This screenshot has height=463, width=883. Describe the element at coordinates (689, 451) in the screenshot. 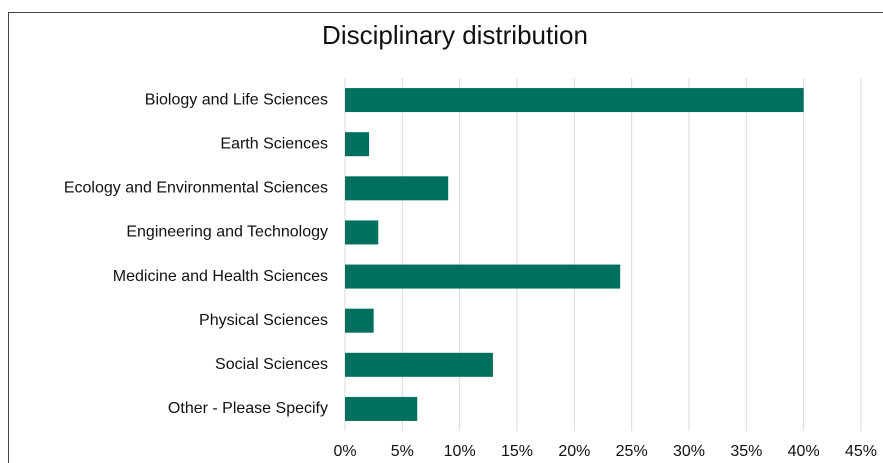

I see `x-tick-label: 30%` at that location.